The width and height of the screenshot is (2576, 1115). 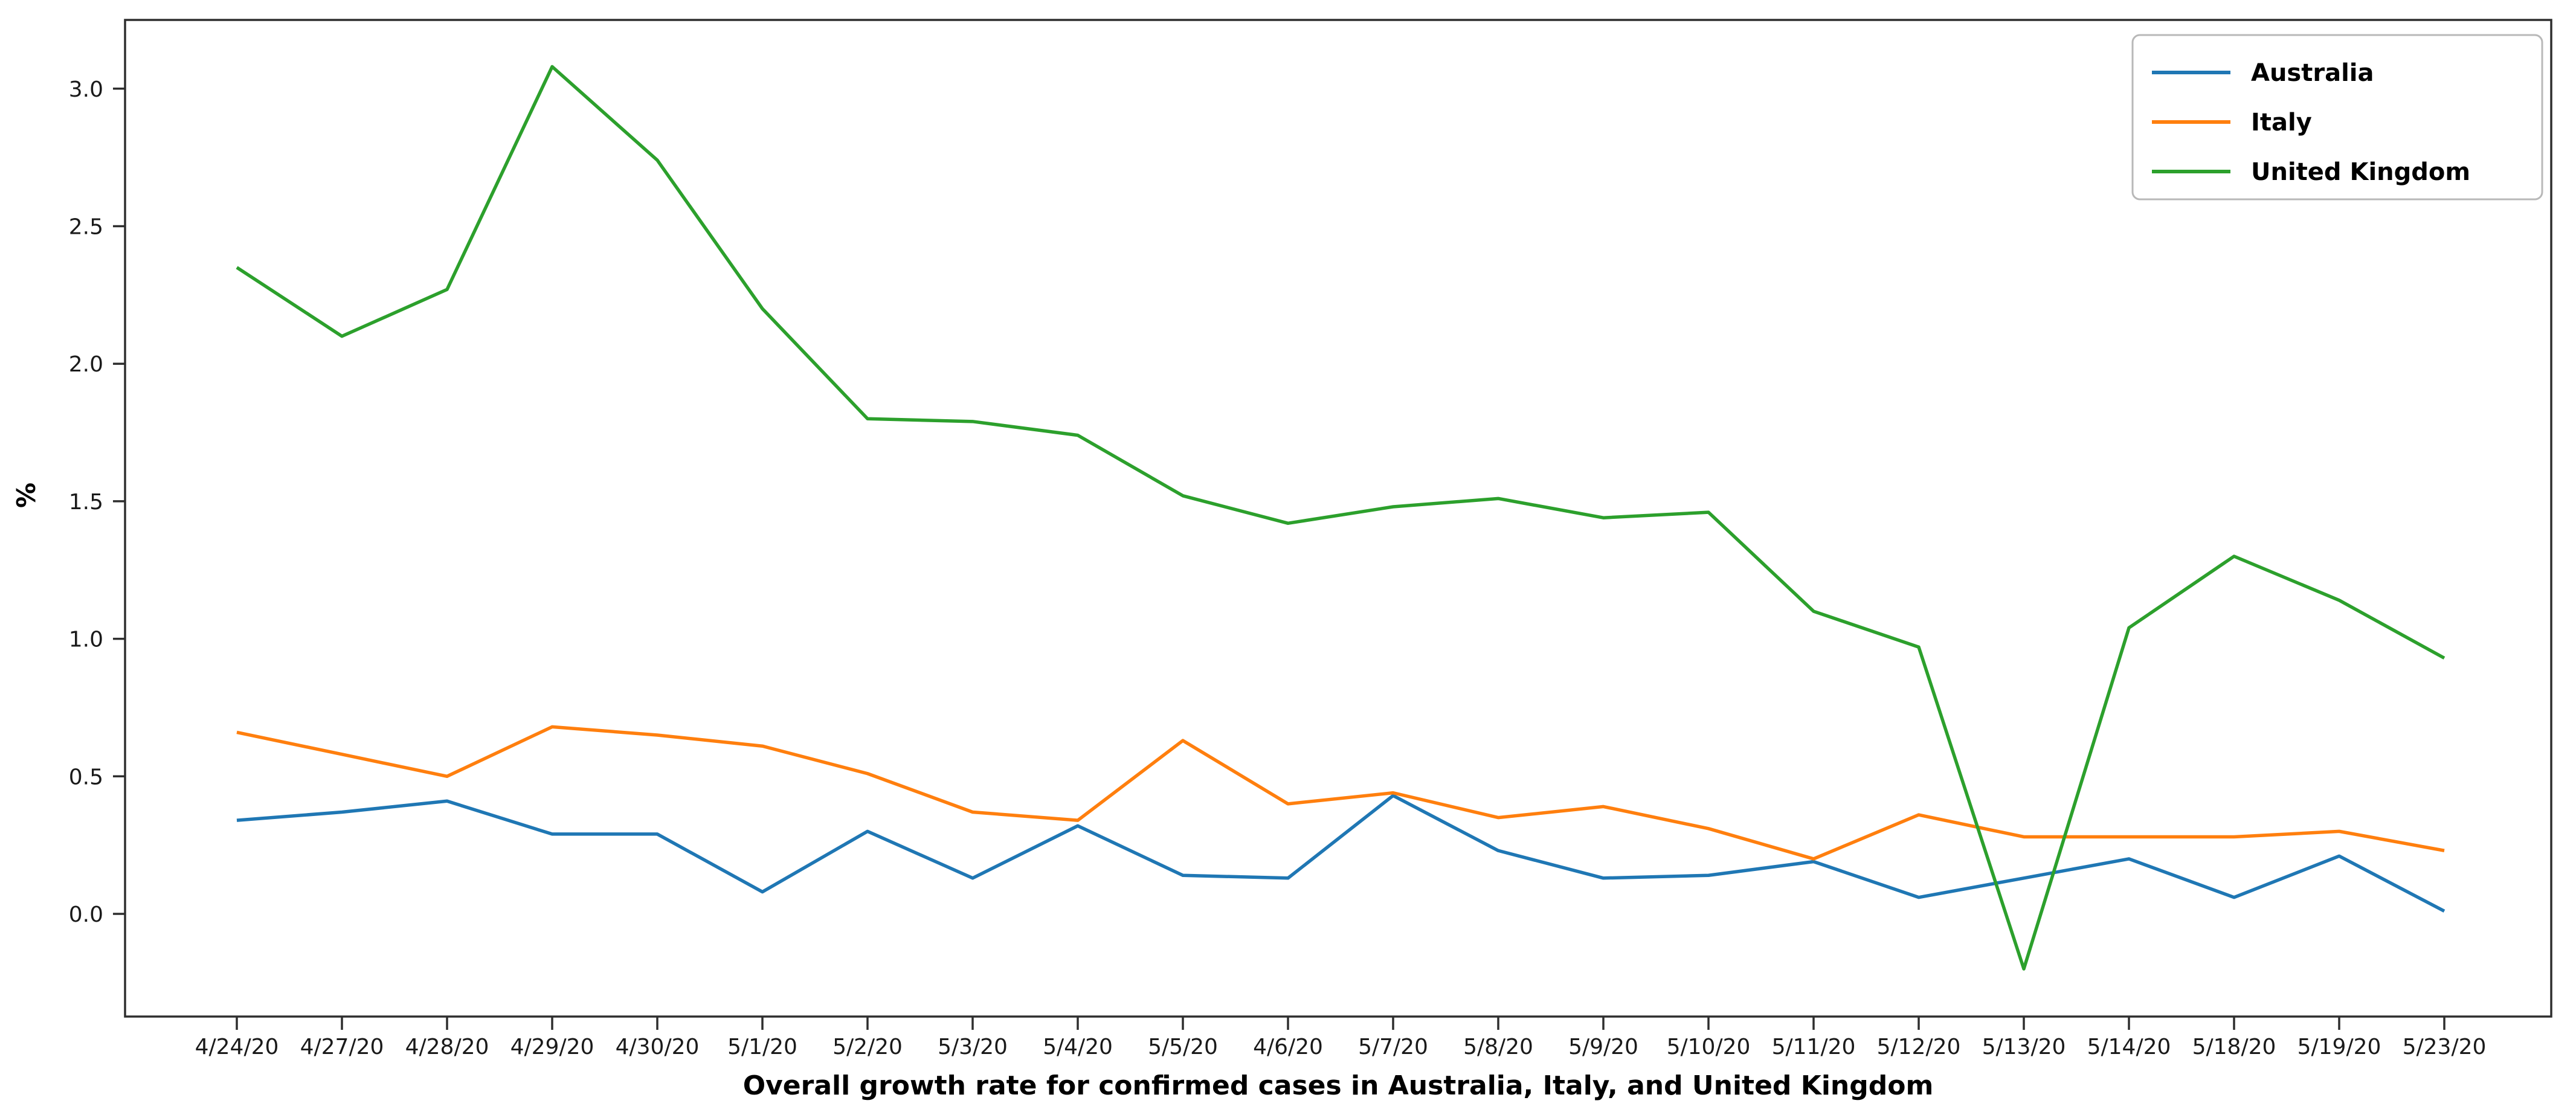 I want to click on y-tick-label: 0.0, so click(x=86, y=914).